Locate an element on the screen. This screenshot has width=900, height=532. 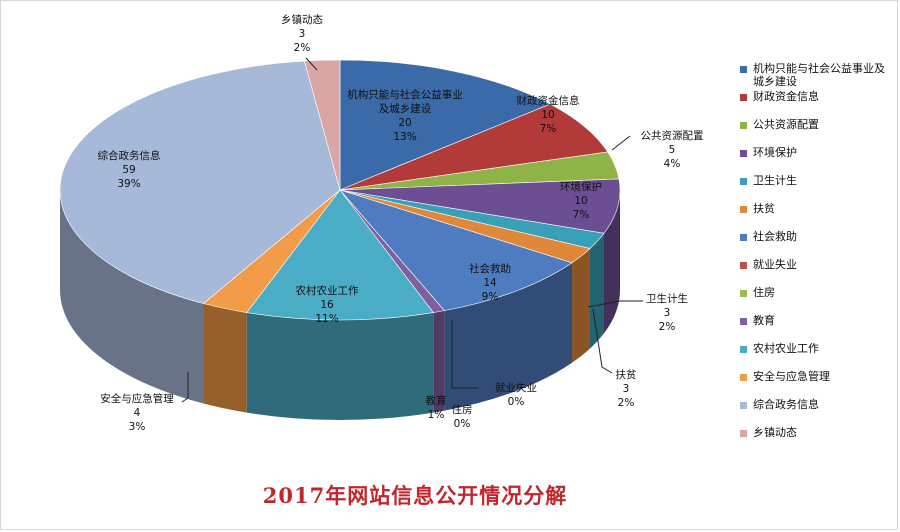
data-label-11-value: 4 is located at coordinates (137, 413).